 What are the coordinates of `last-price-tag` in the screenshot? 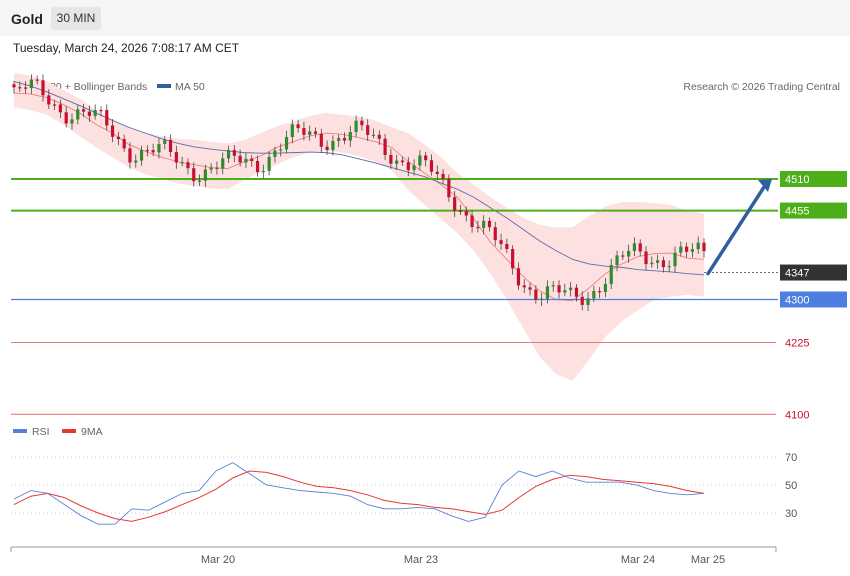 It's located at (813, 272).